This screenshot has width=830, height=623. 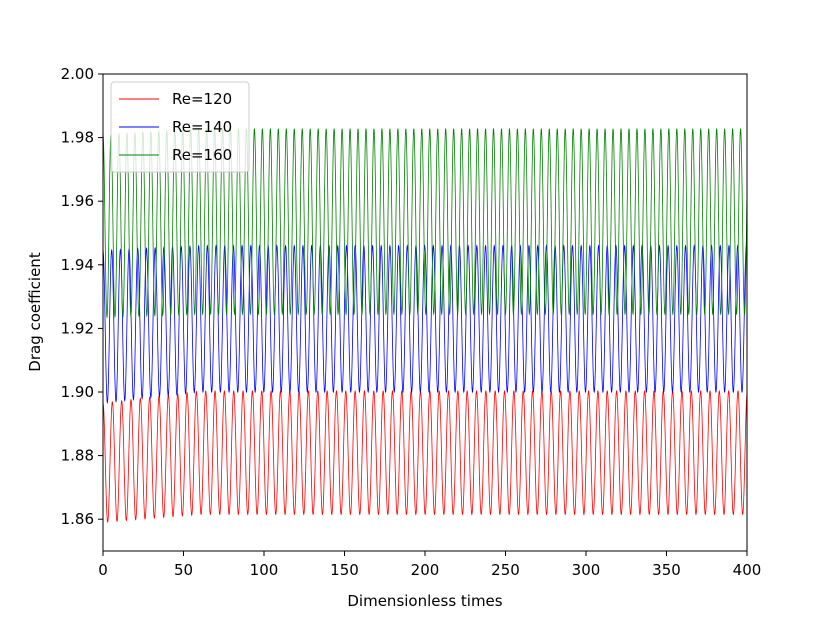 I want to click on legend-label: Re=120, so click(x=202, y=99).